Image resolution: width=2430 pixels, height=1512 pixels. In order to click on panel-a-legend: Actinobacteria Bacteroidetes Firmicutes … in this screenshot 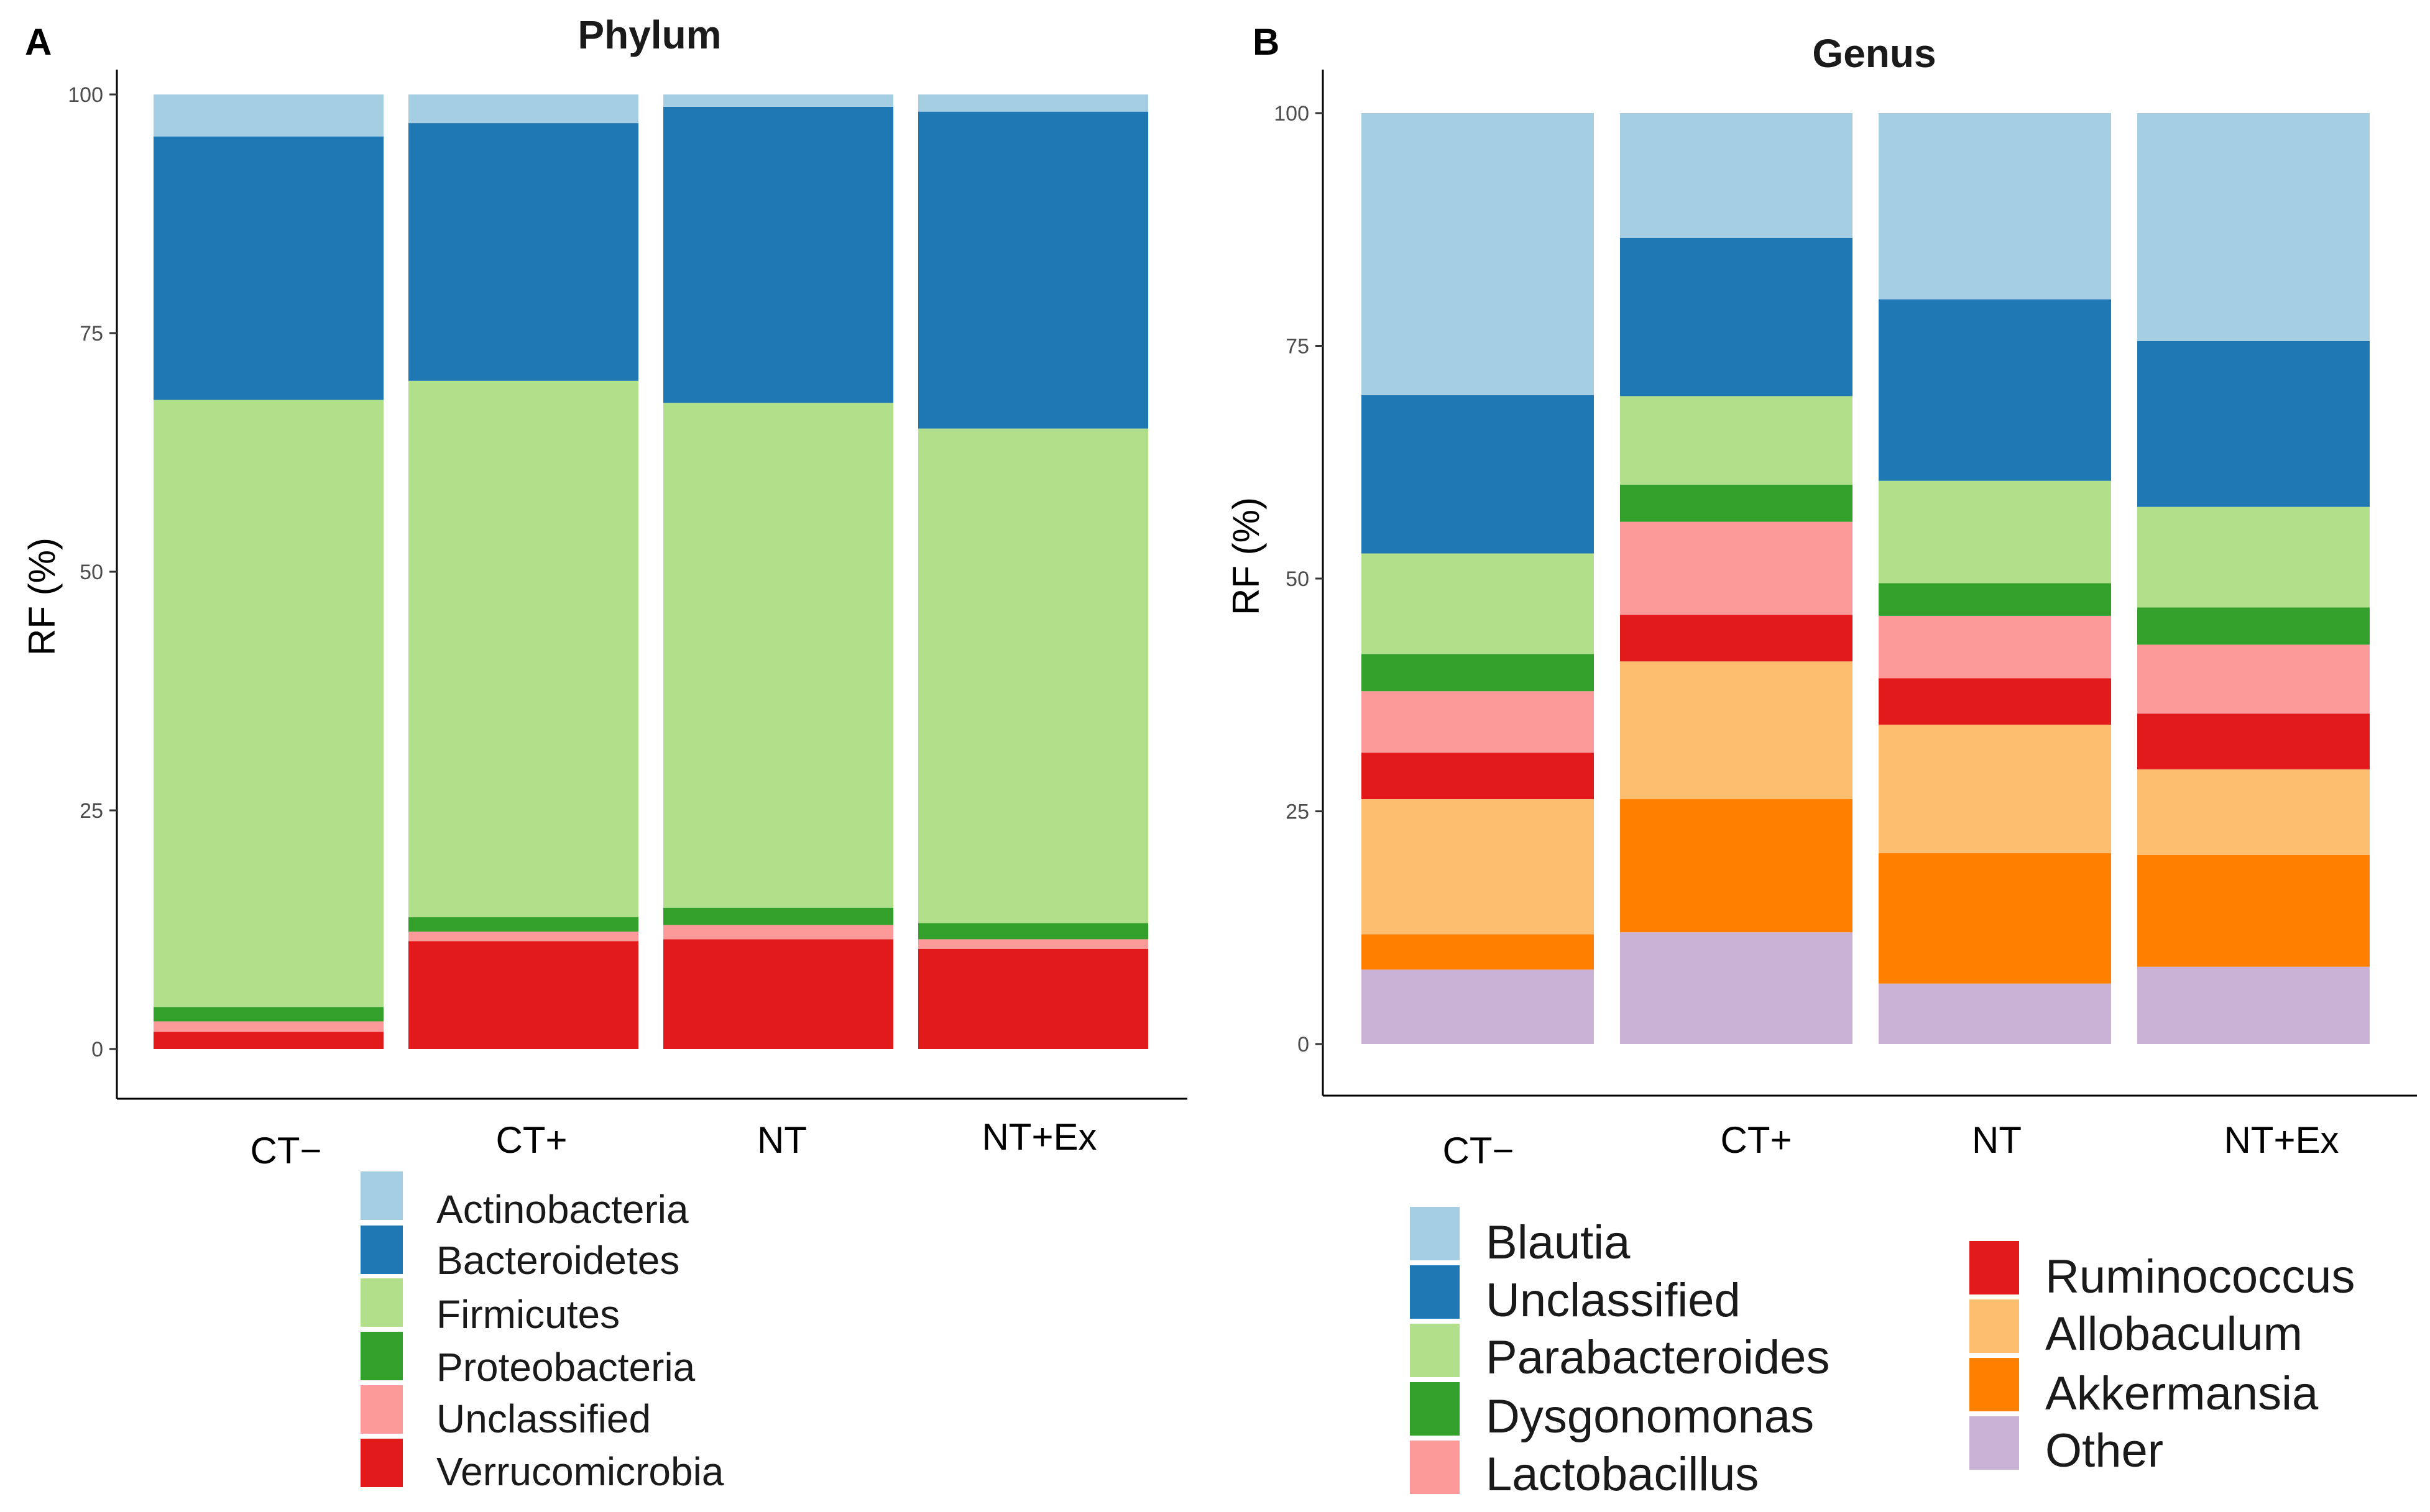, I will do `click(542, 1332)`.